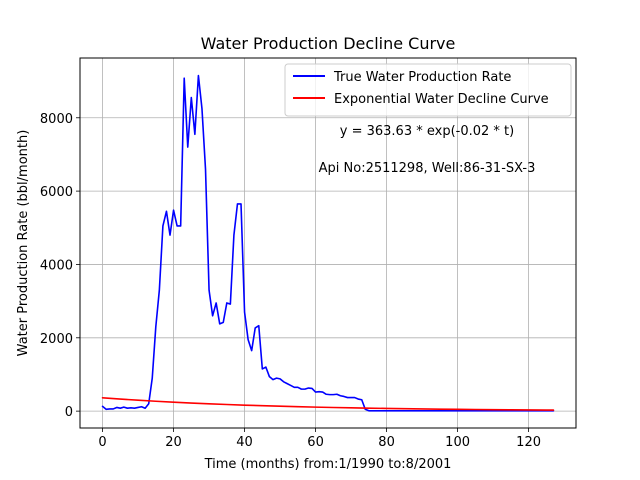  I want to click on y-tick-label: 6000, so click(56, 192).